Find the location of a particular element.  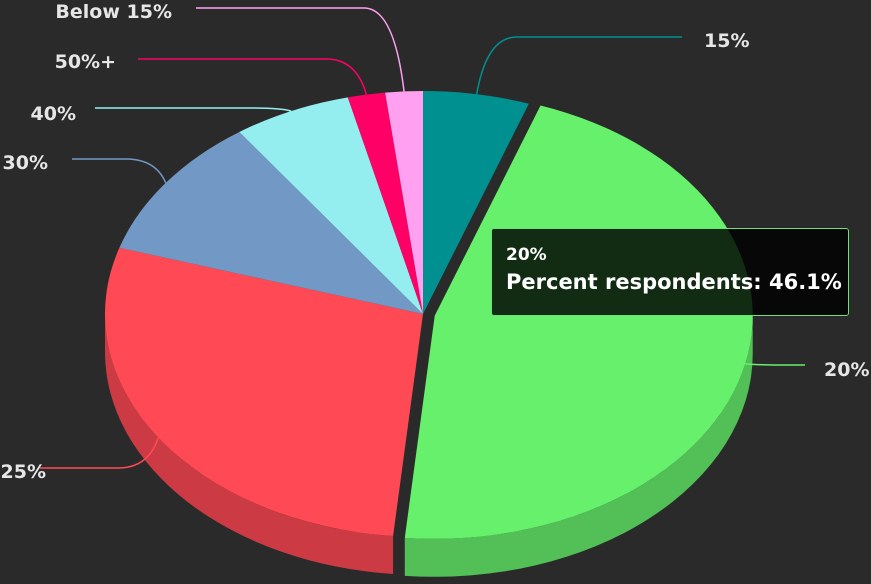

connector-20- is located at coordinates (775, 364).